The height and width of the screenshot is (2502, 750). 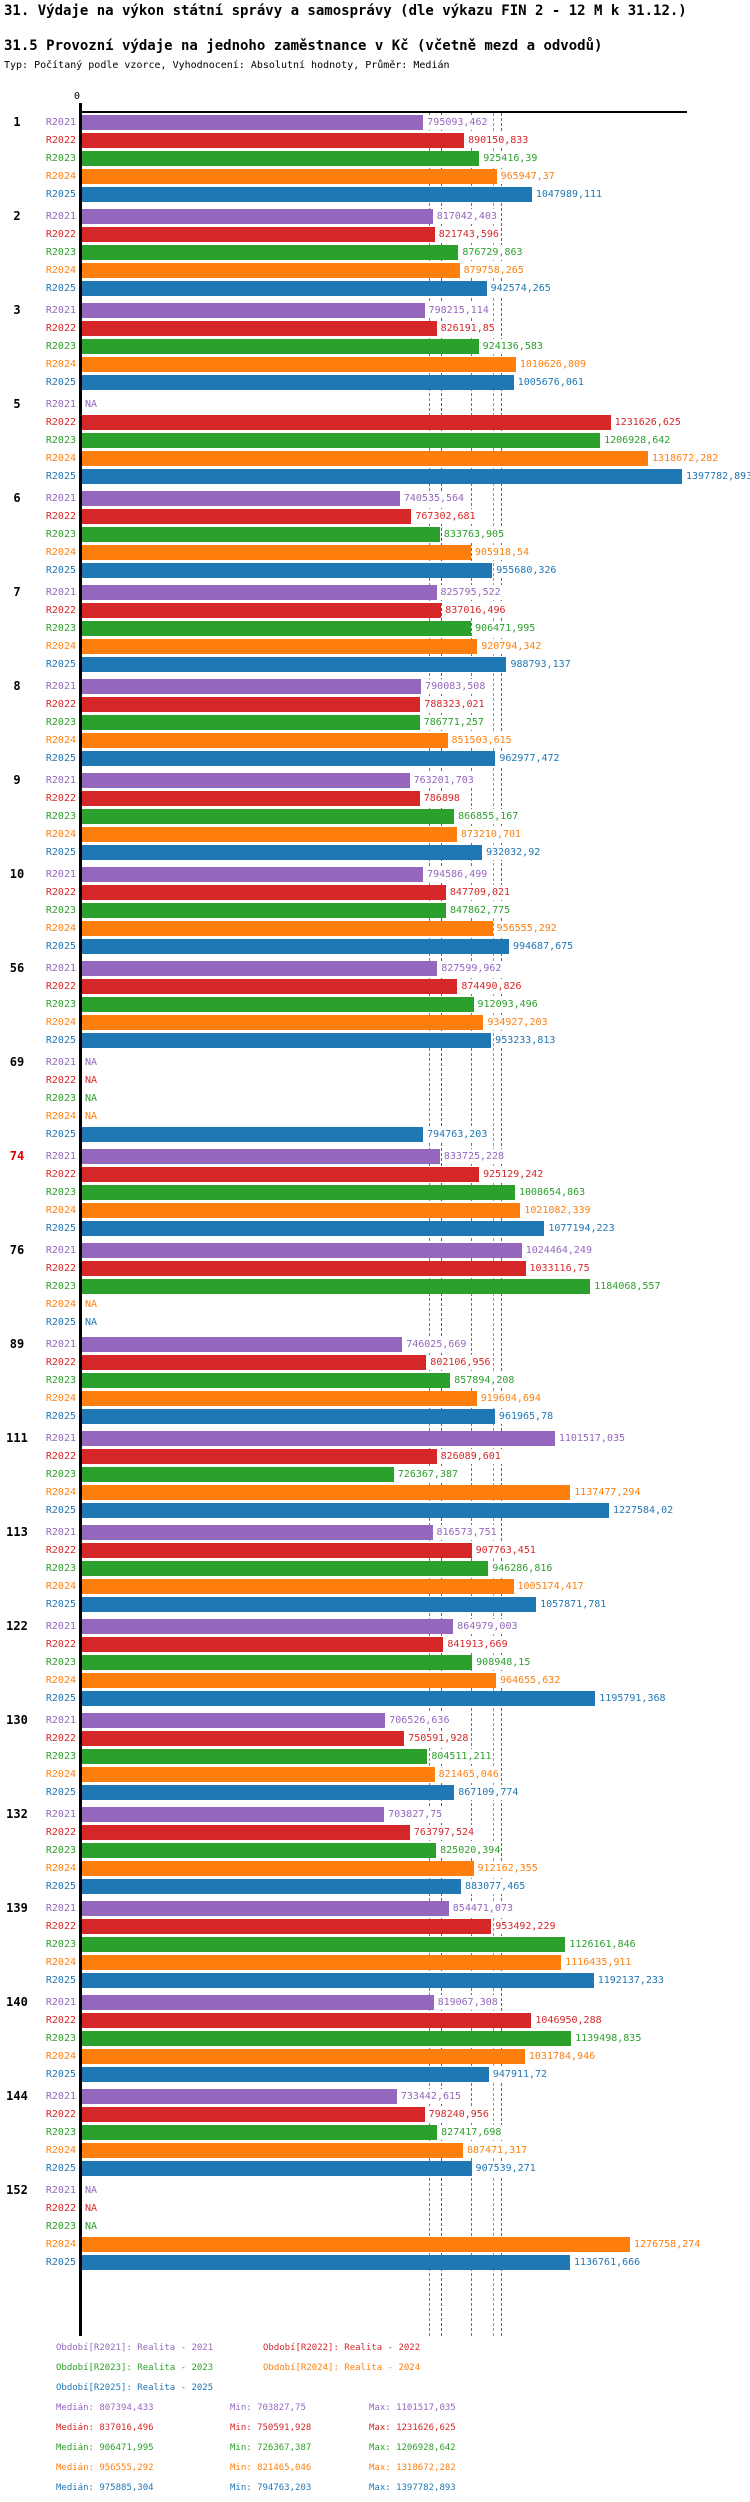 I want to click on legend-item-R2024: Období[R2024]: Realita - 2024, so click(x=342, y=2368).